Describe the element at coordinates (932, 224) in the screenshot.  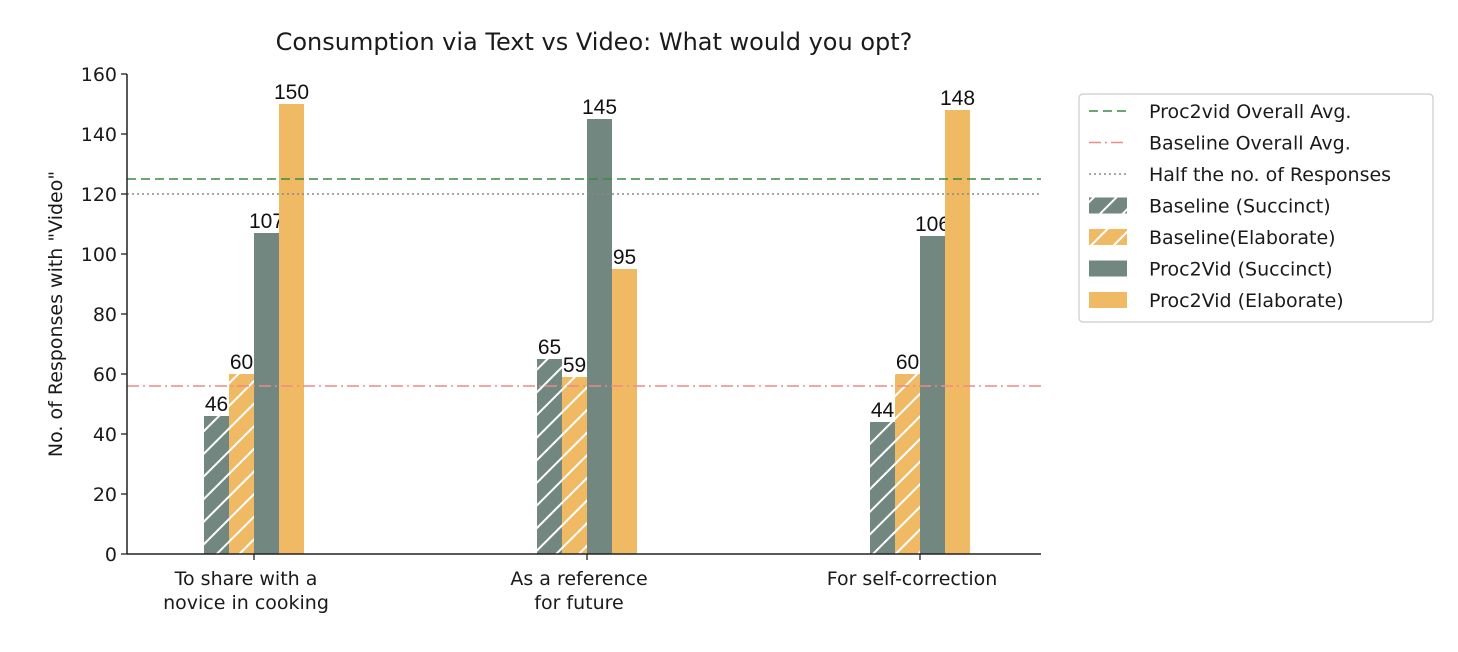
I see `bar-value-label: 106` at that location.